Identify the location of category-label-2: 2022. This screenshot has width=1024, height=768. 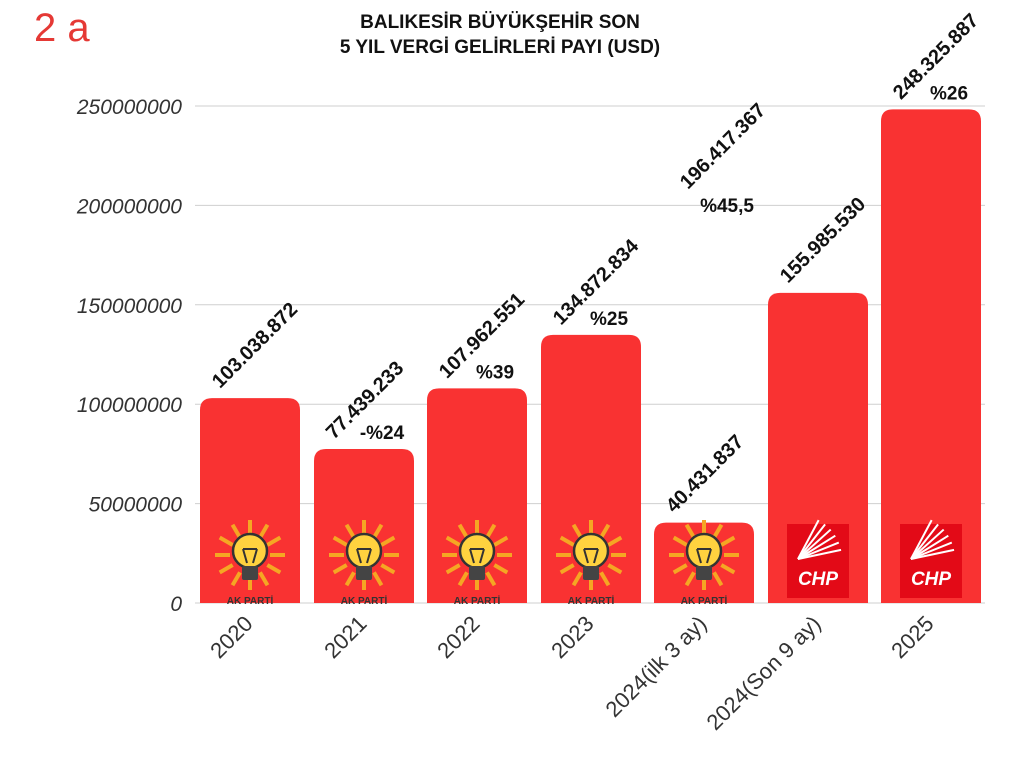
(458, 637).